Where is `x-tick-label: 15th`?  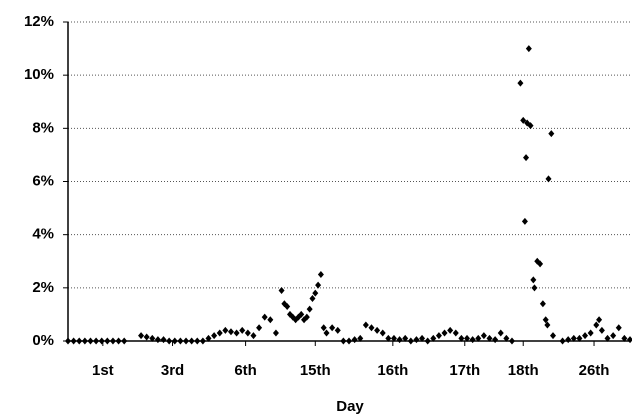
x-tick-label: 15th is located at coordinates (315, 370).